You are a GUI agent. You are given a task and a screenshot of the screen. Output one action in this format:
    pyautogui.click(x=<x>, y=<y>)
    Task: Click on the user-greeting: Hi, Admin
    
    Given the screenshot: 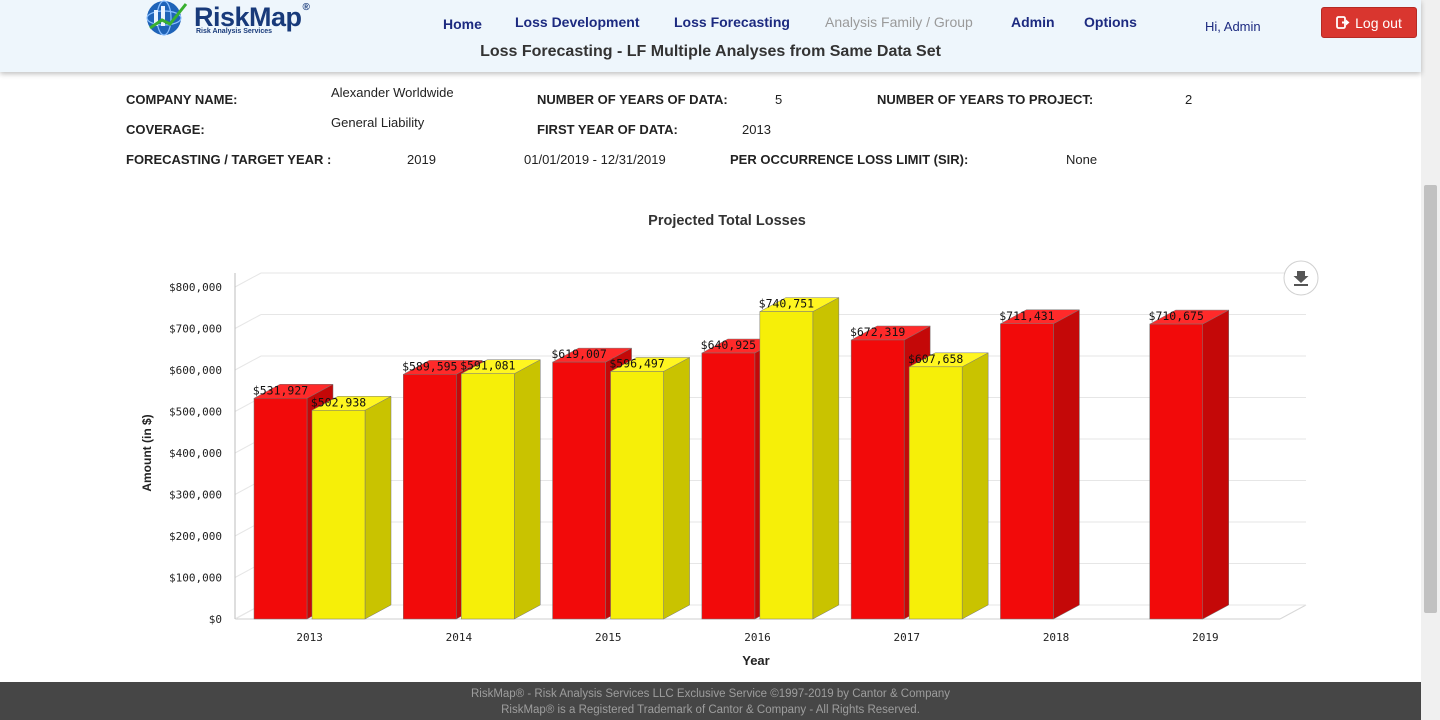 What is the action you would take?
    pyautogui.click(x=1233, y=26)
    